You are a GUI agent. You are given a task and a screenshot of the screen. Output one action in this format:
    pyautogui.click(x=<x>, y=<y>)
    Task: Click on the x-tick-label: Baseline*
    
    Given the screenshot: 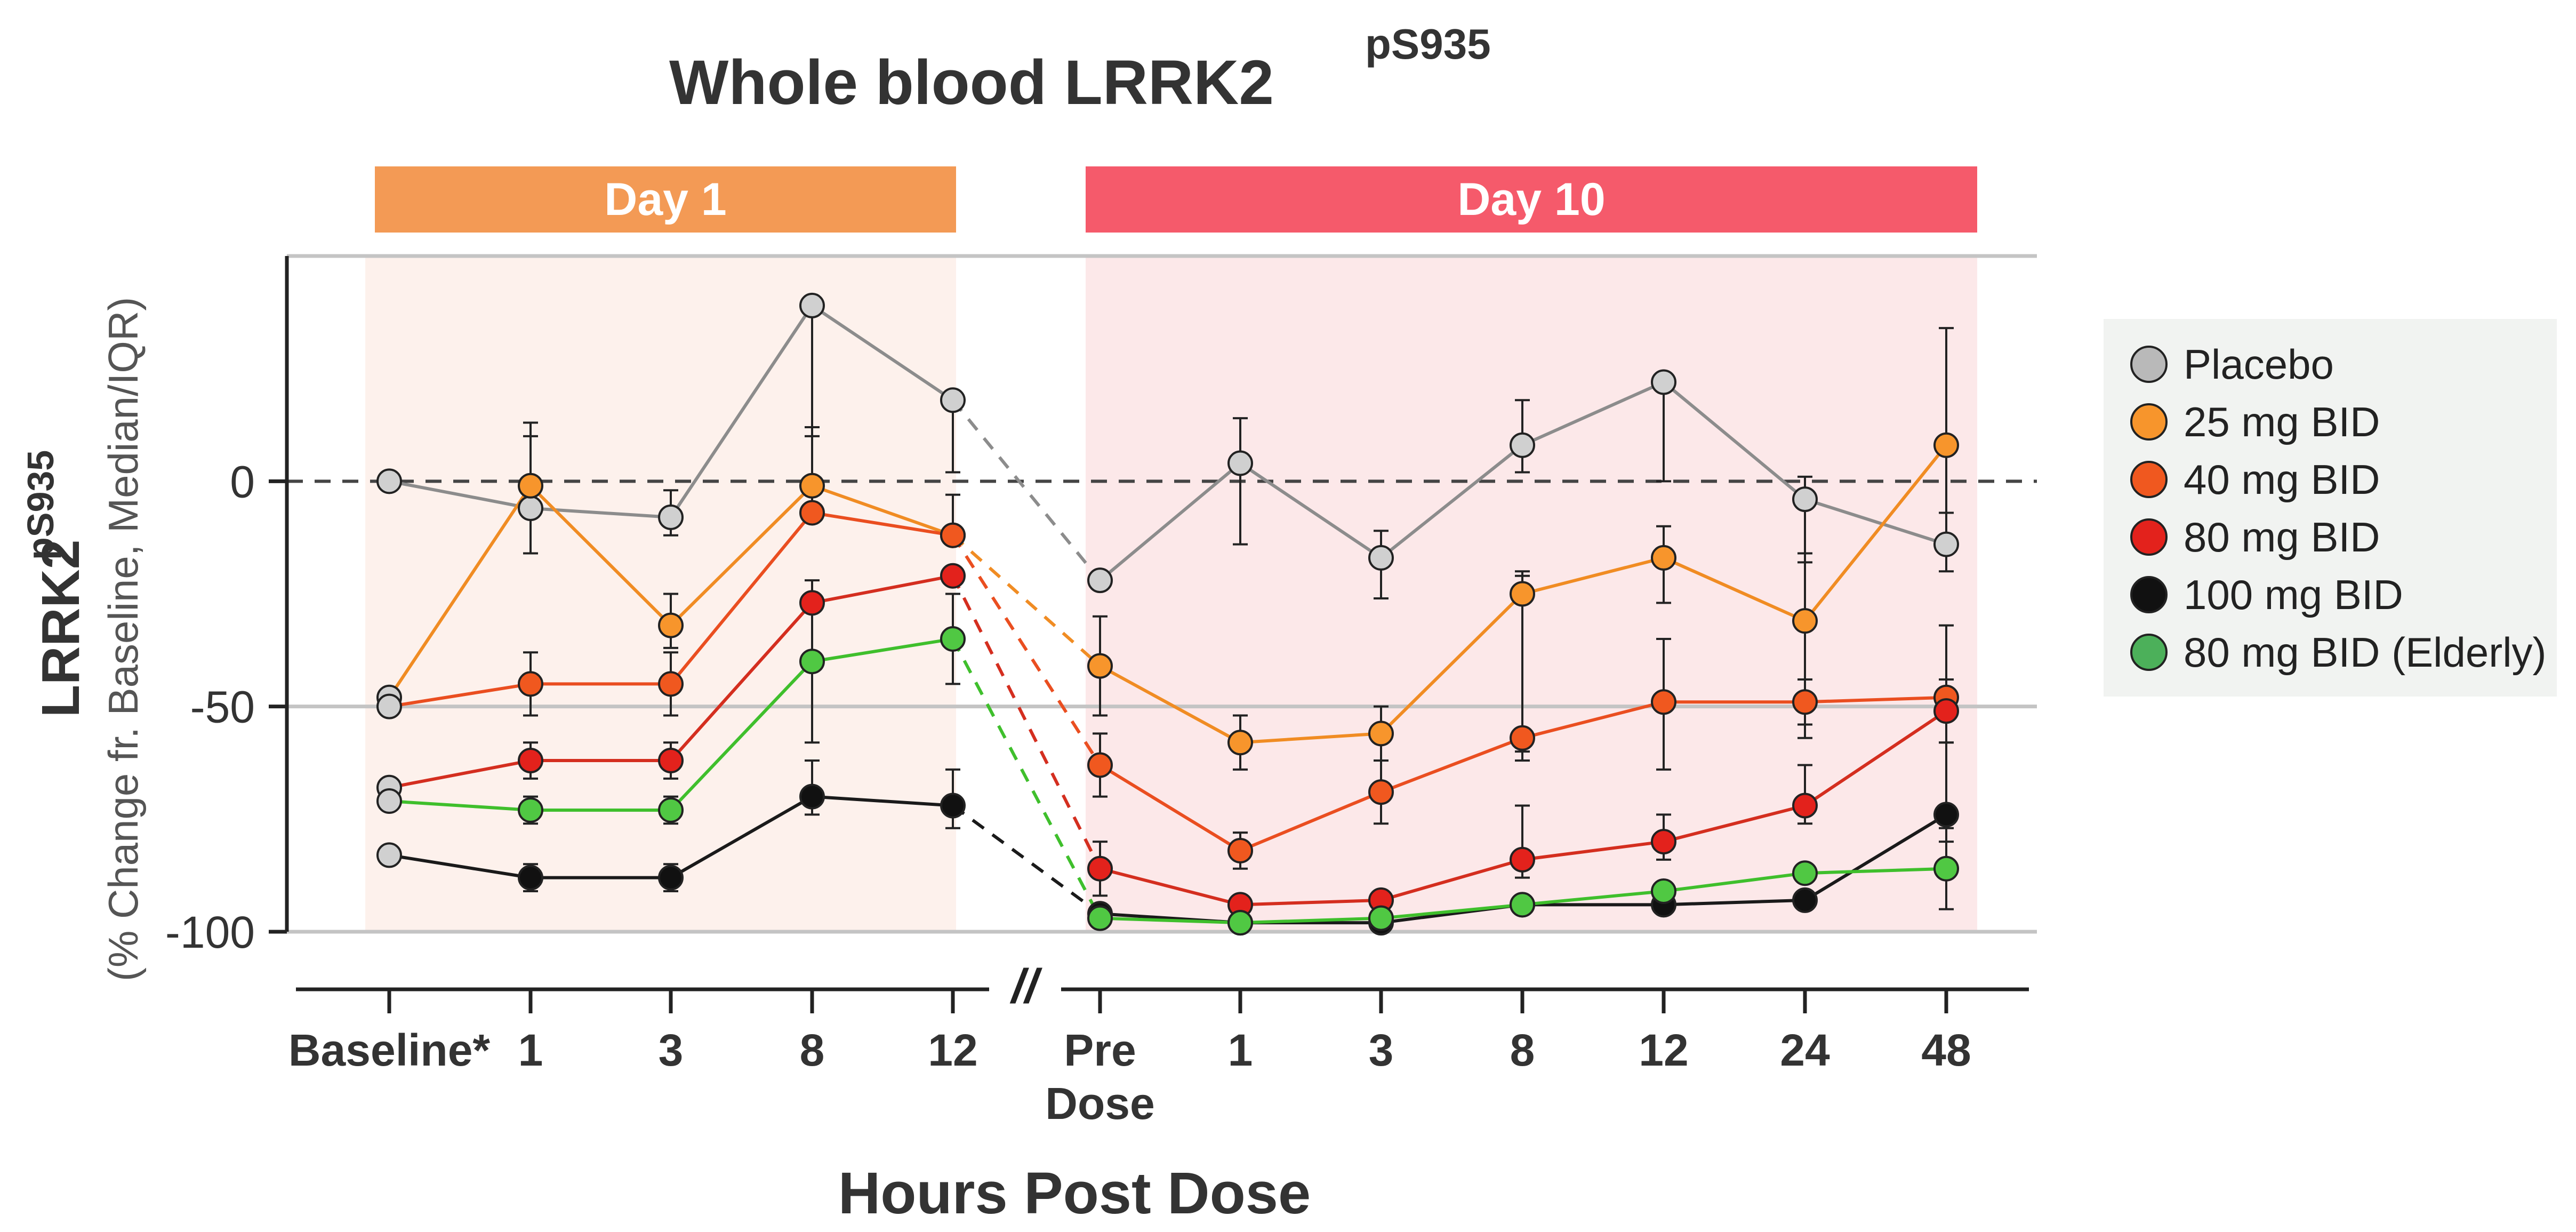 What is the action you would take?
    pyautogui.click(x=389, y=1050)
    